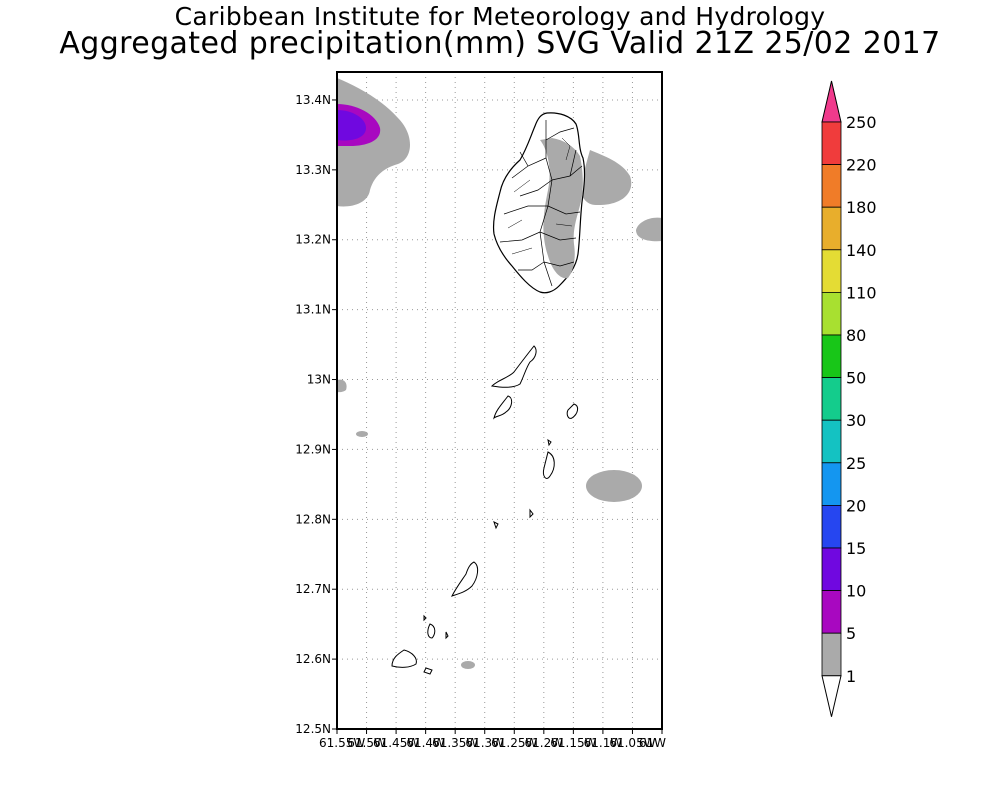 The width and height of the screenshot is (1000, 800). Describe the element at coordinates (319, 380) in the screenshot. I see `lat-tick-label: 13N` at that location.